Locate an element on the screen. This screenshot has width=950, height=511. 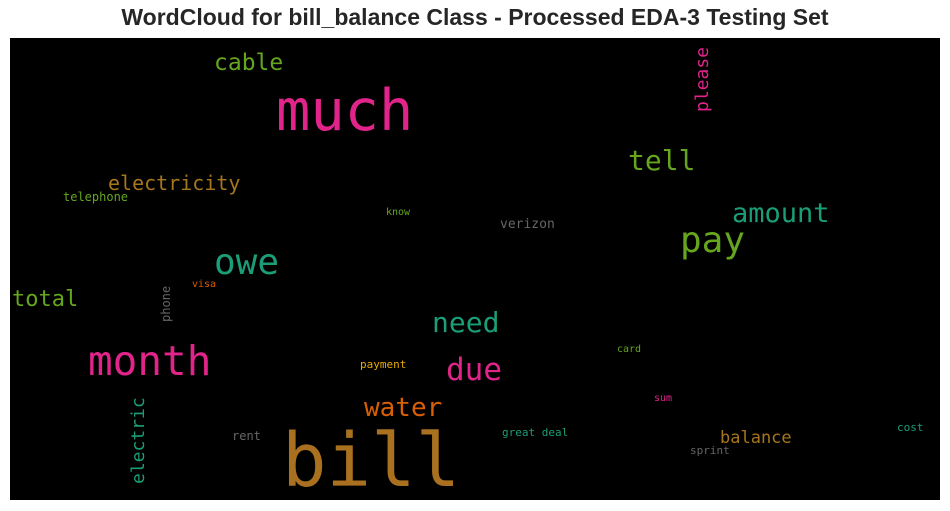
word-telephone: telephone is located at coordinates (95, 197).